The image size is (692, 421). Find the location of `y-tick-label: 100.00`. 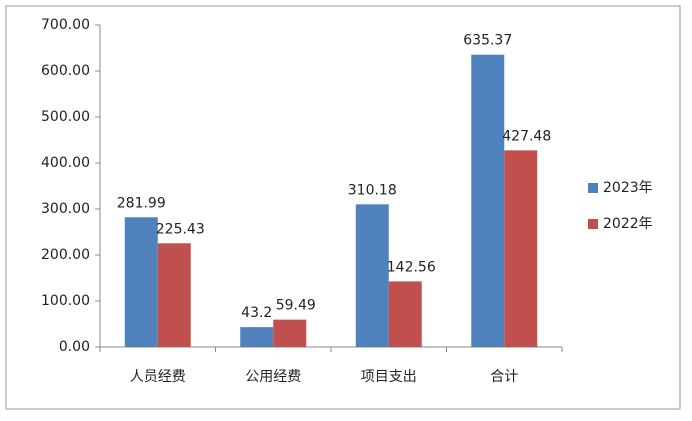

y-tick-label: 100.00 is located at coordinates (65, 301).